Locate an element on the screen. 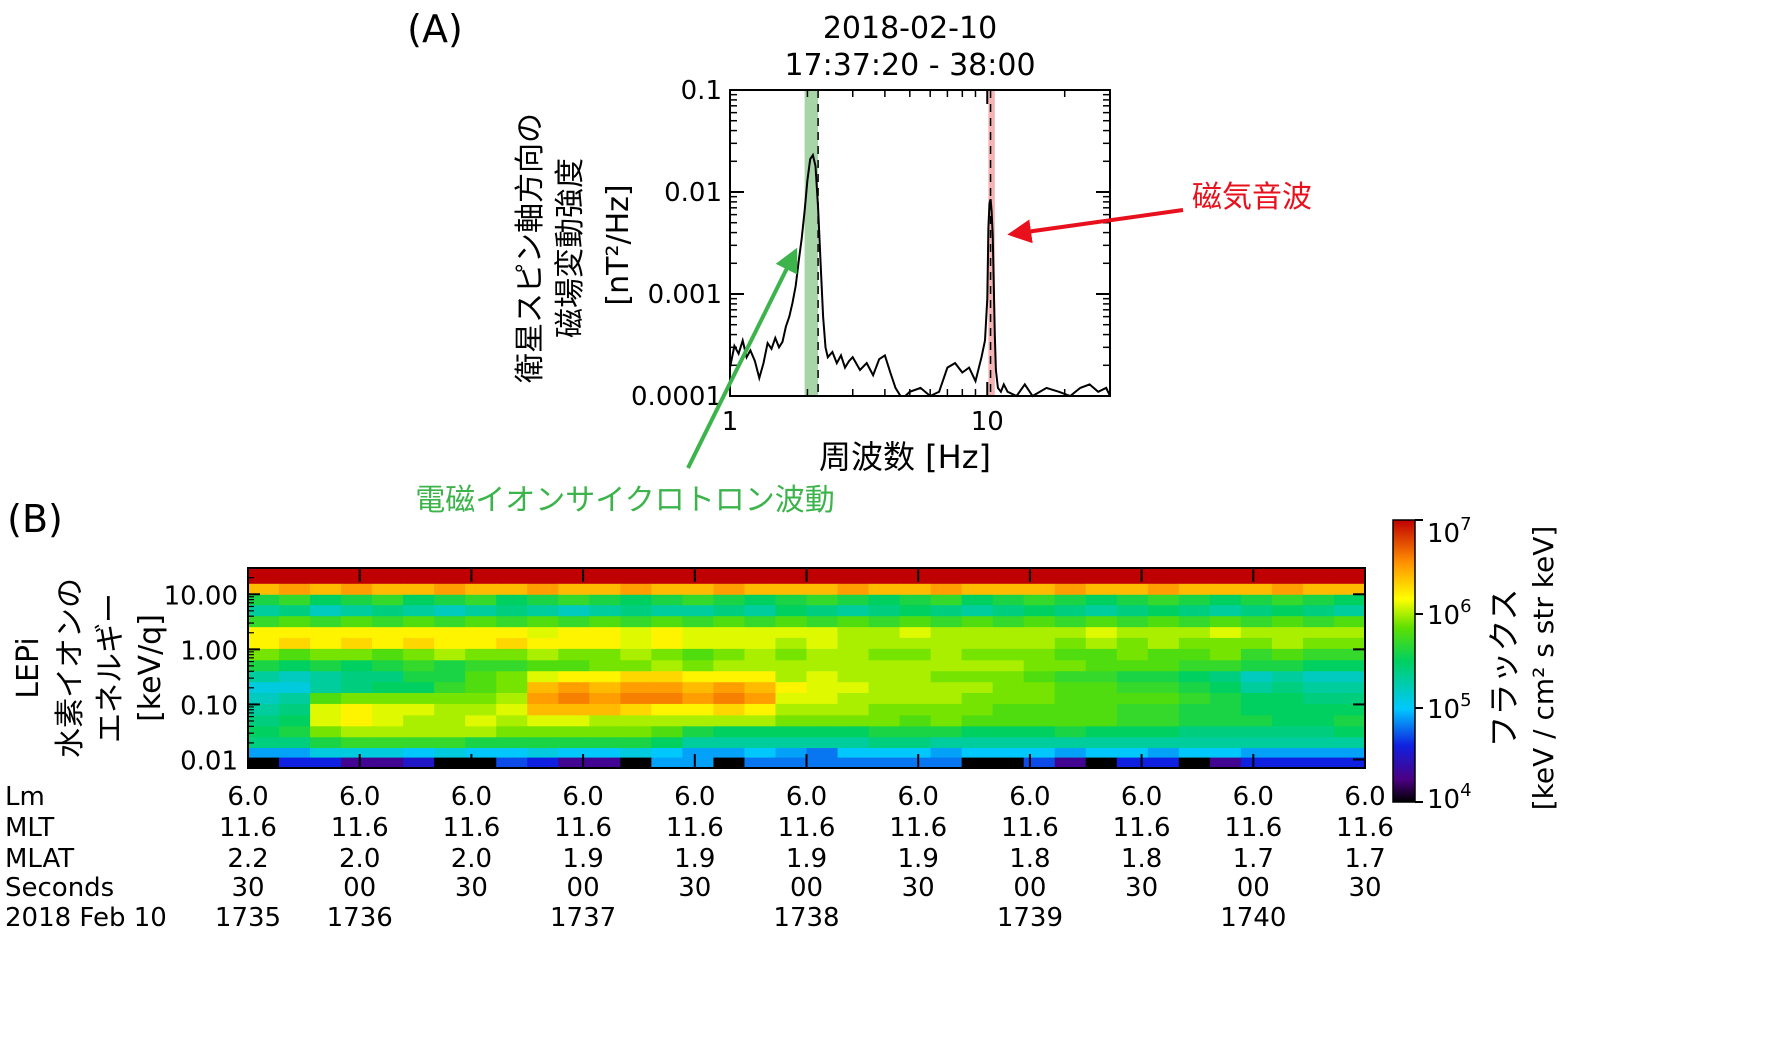  x-tick-label: 10 is located at coordinates (987, 422).